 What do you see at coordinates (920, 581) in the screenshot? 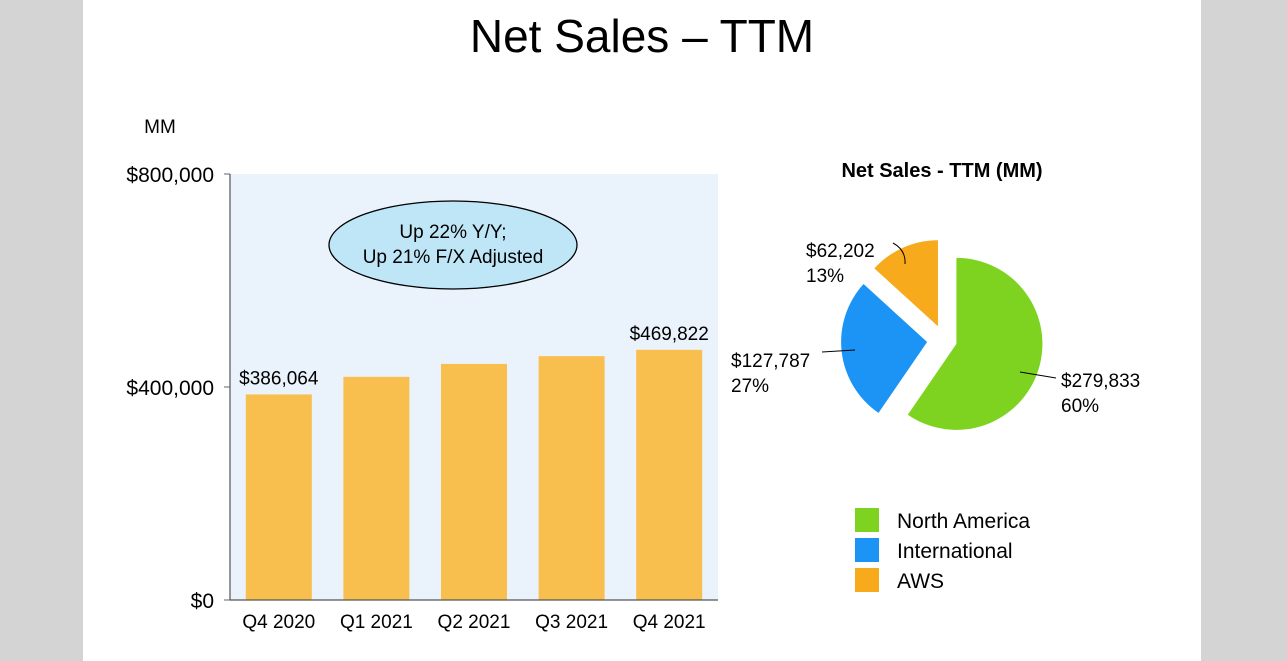
I see `legend-label: AWS` at bounding box center [920, 581].